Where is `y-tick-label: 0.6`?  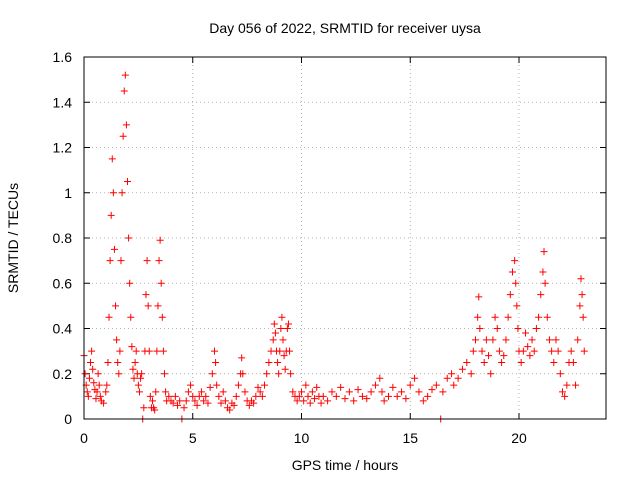 y-tick-label: 0.6 is located at coordinates (63, 283).